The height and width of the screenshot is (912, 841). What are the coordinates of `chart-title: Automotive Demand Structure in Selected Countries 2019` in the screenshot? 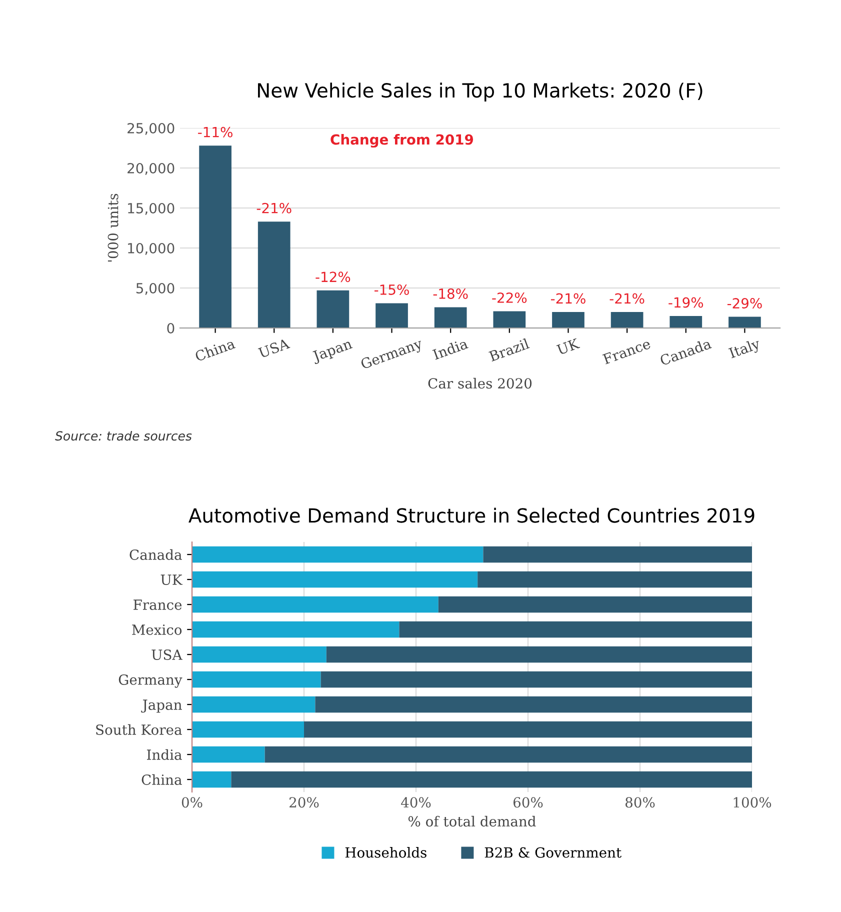 It's located at (471, 515).